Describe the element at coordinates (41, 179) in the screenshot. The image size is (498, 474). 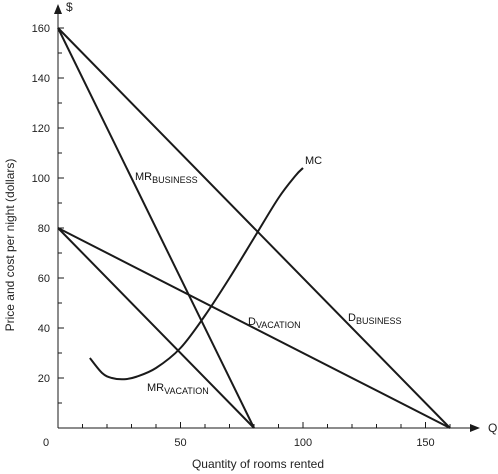
I see `y-tick-label: 100` at that location.